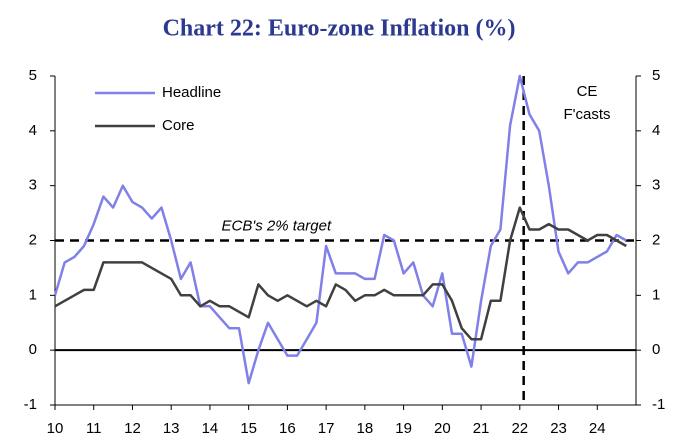  Describe the element at coordinates (587, 91) in the screenshot. I see `forecast-label: CE` at that location.